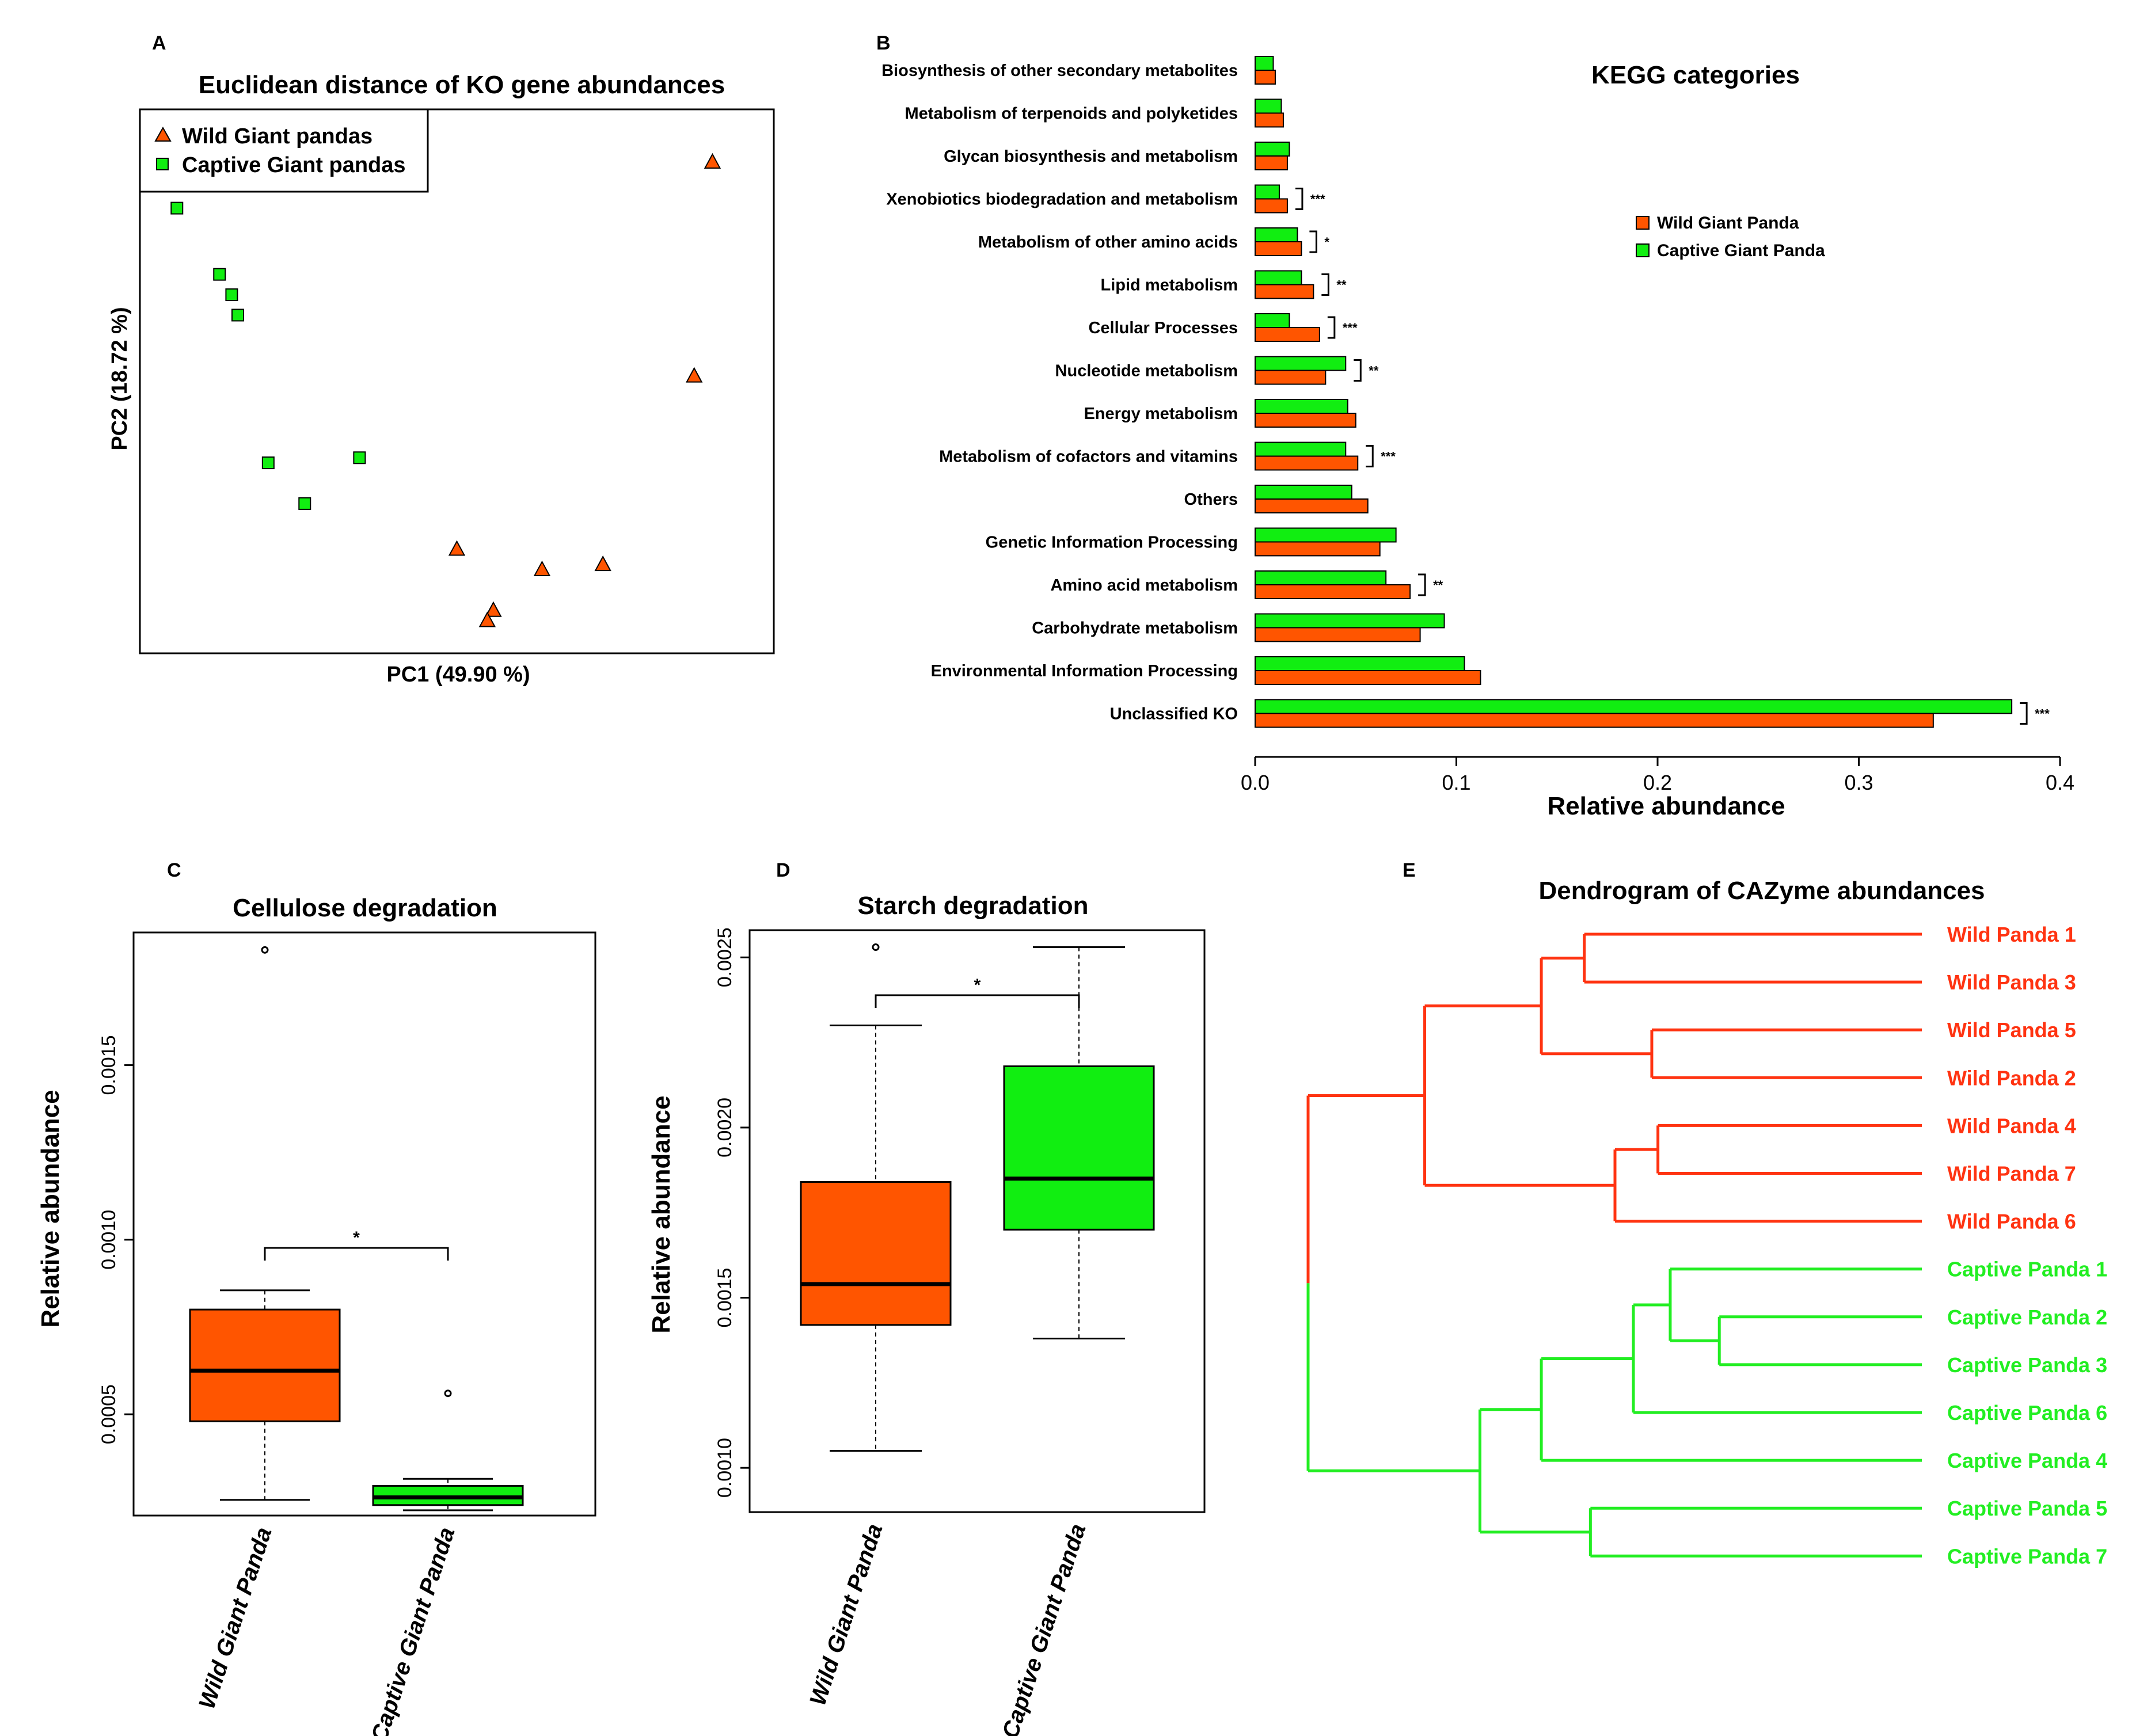 The width and height of the screenshot is (2151, 1736). Describe the element at coordinates (1088, 457) in the screenshot. I see `category-label: Metabolism of cofactors and vitamins` at that location.